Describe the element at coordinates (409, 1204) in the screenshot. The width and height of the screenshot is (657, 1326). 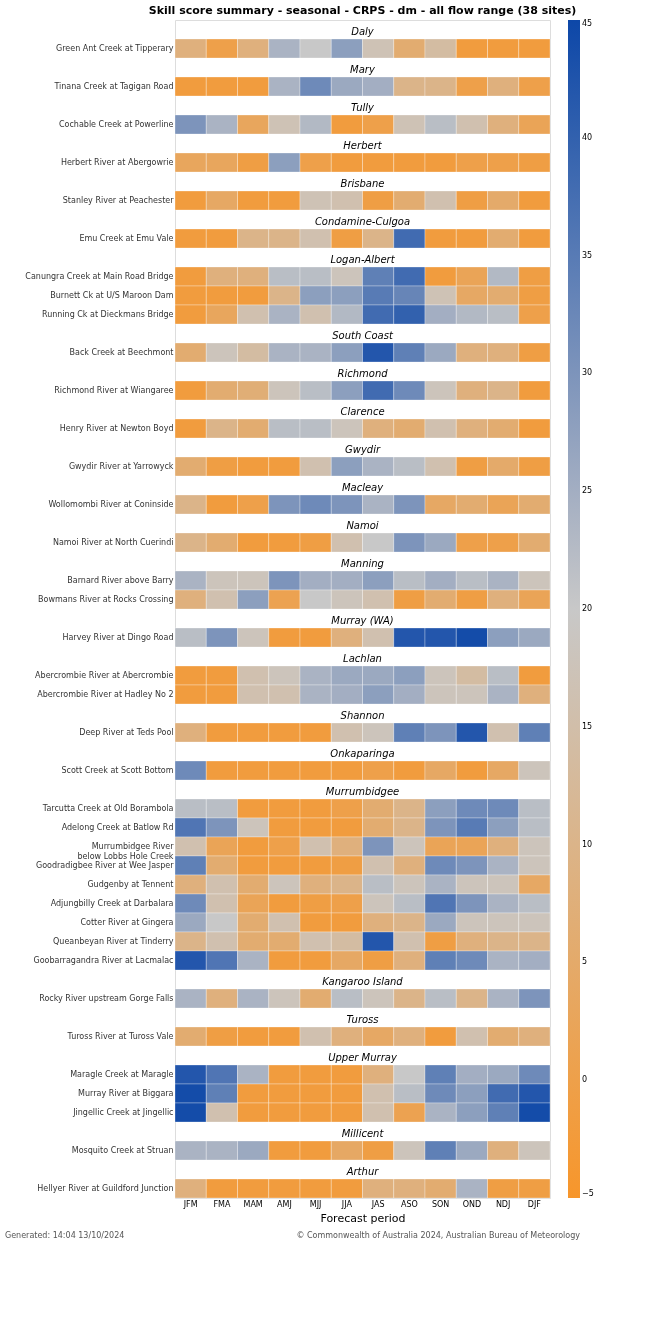
I see `x-tick-label: ASO` at that location.